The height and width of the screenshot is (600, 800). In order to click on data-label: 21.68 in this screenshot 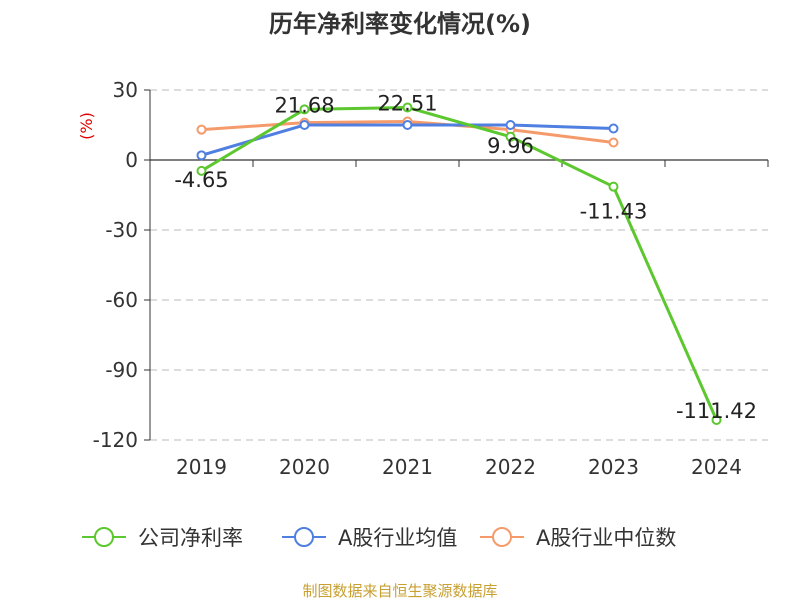, I will do `click(304, 105)`.